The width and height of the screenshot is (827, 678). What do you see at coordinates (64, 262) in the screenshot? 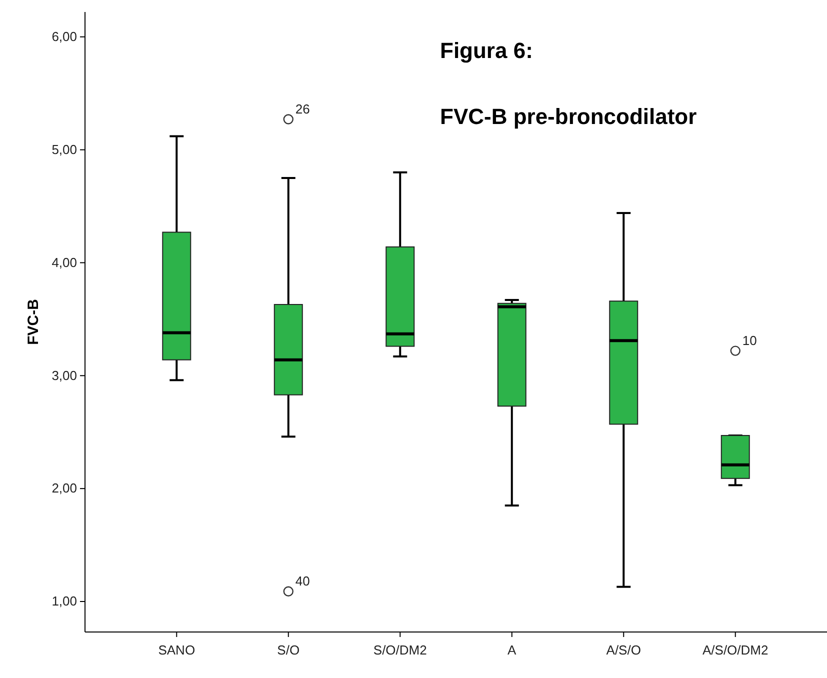
I see `y-tick-label: 4,00` at bounding box center [64, 262].